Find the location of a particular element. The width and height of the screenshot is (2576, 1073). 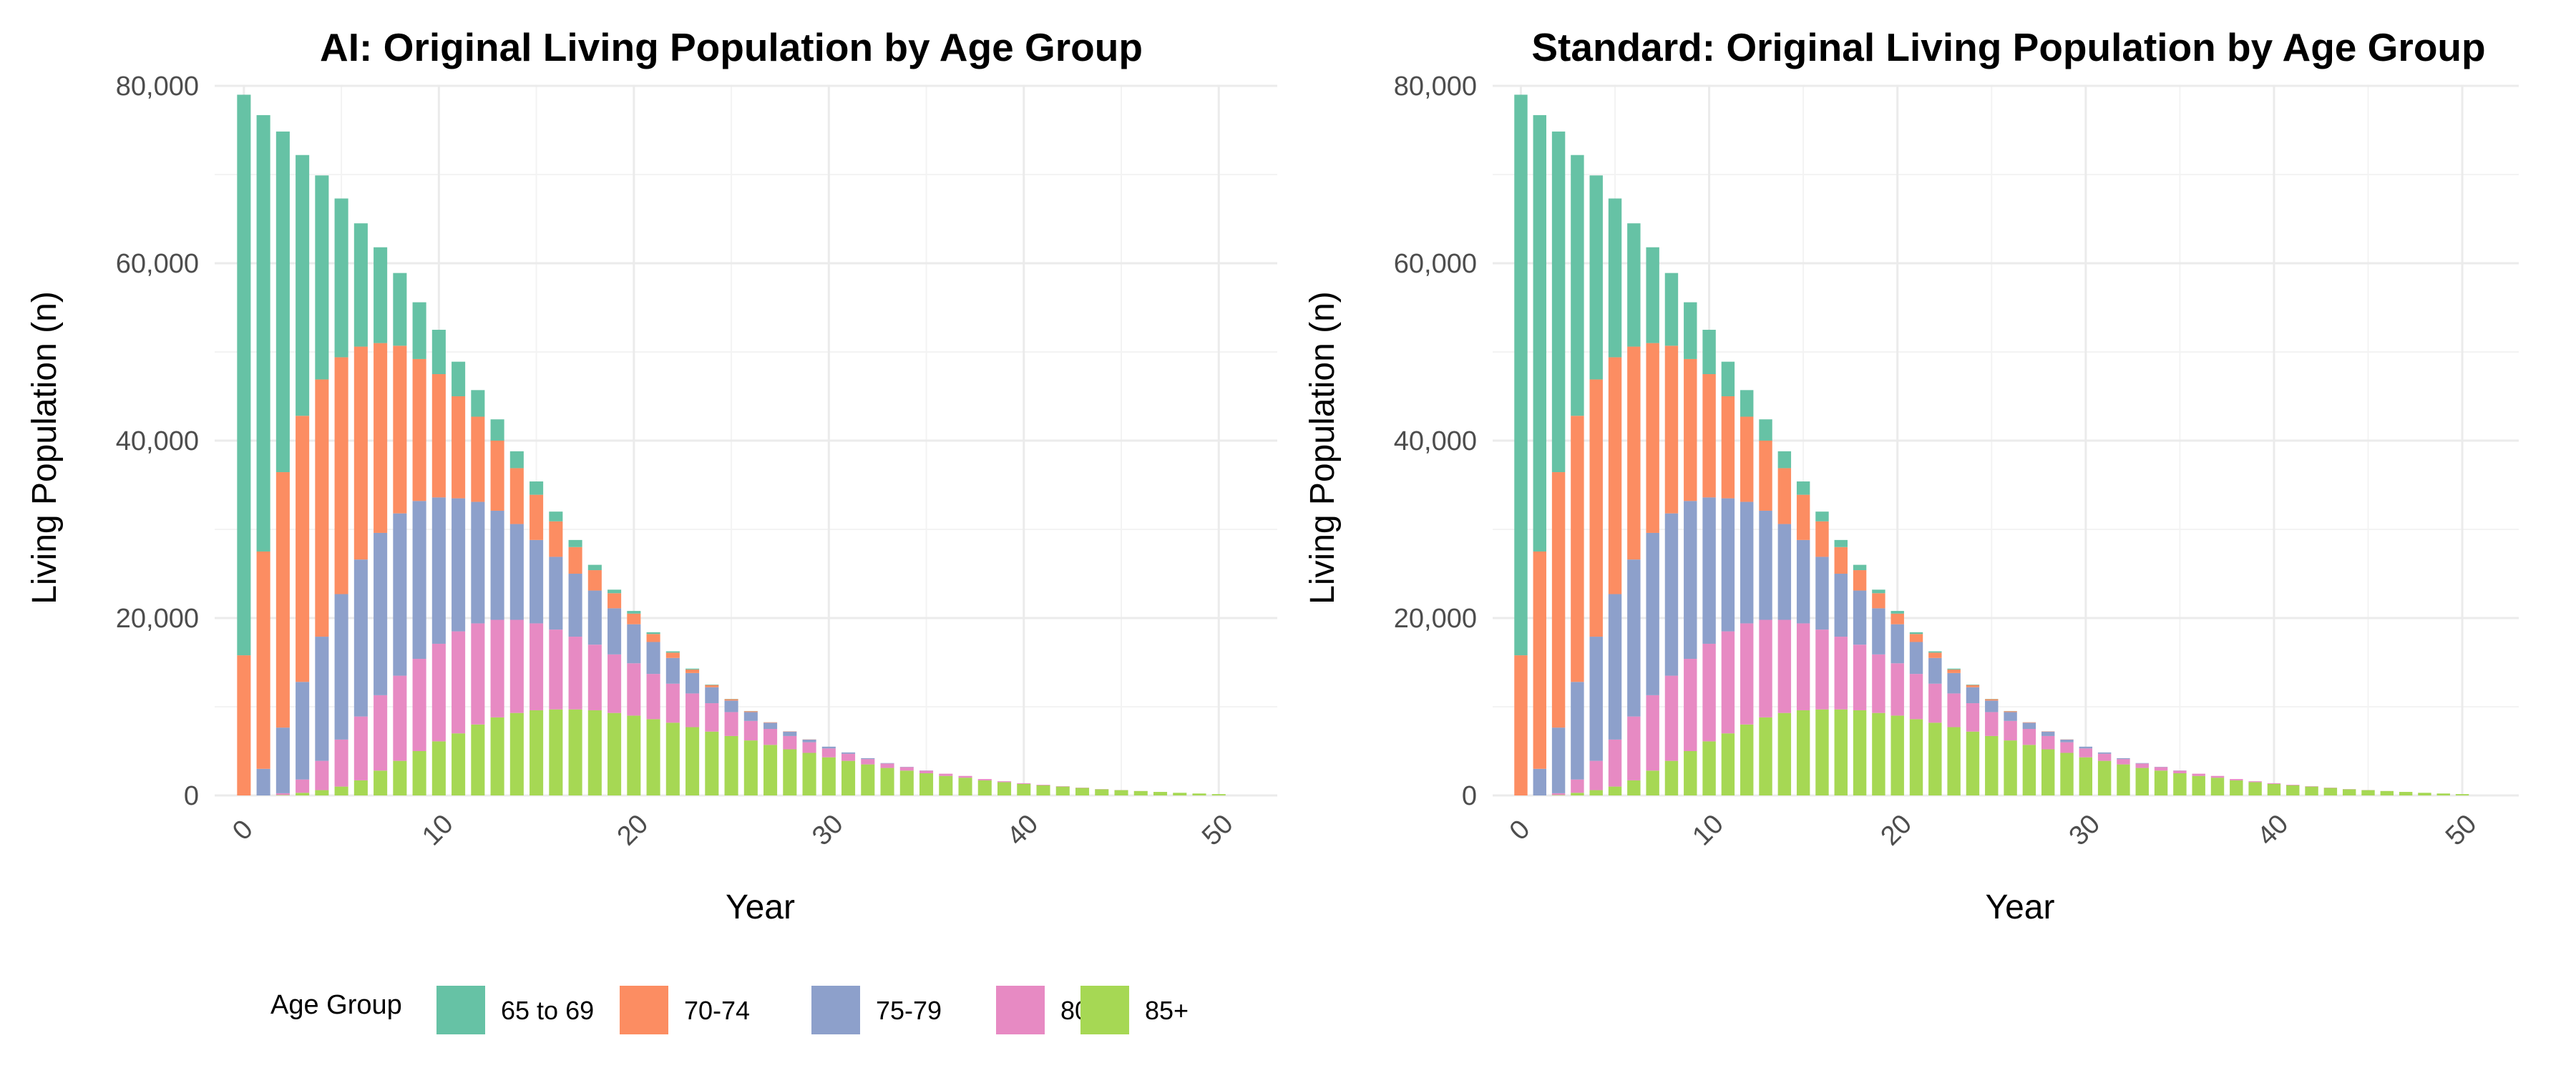

y-tick-label: 60,000 is located at coordinates (1435, 264).